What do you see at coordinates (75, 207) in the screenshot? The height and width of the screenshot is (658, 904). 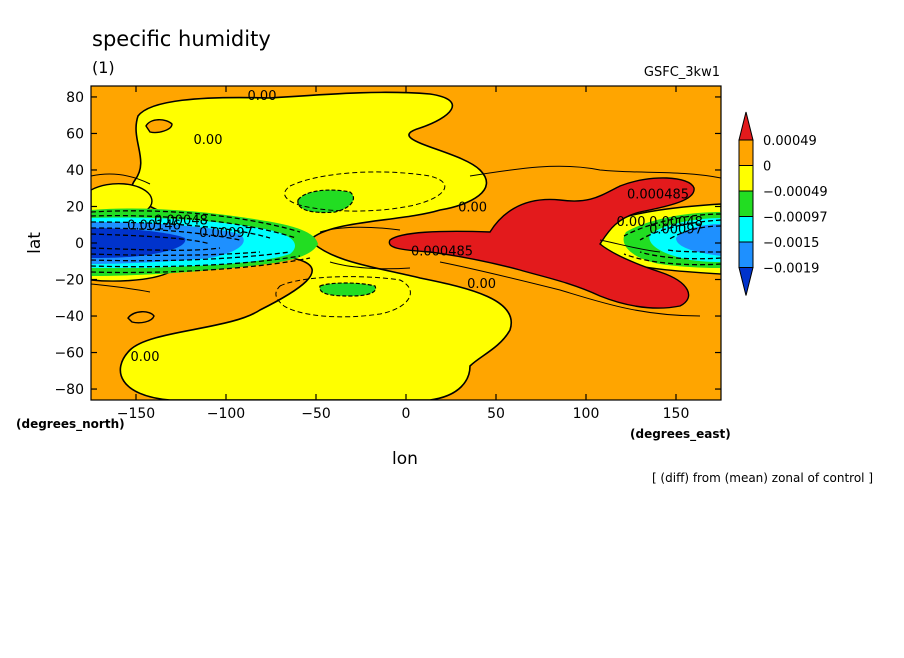 I see `y-tick-label: 20` at bounding box center [75, 207].